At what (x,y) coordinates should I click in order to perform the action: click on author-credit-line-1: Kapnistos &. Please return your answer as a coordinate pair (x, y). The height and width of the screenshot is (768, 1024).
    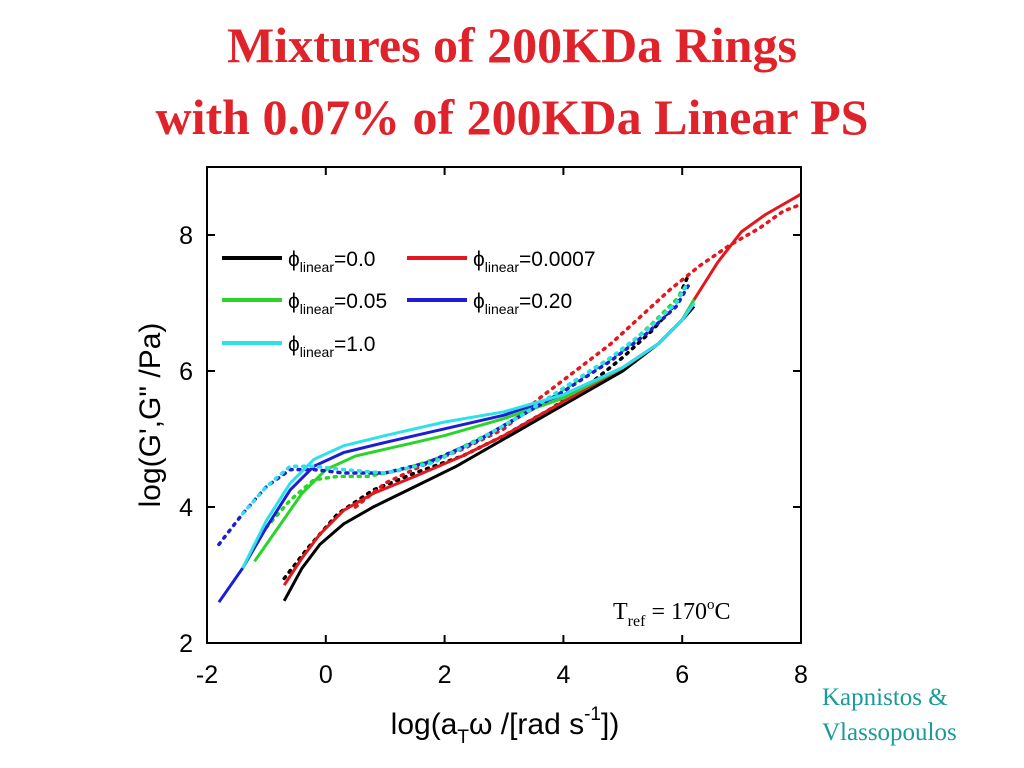
    Looking at the image, I should click on (885, 697).